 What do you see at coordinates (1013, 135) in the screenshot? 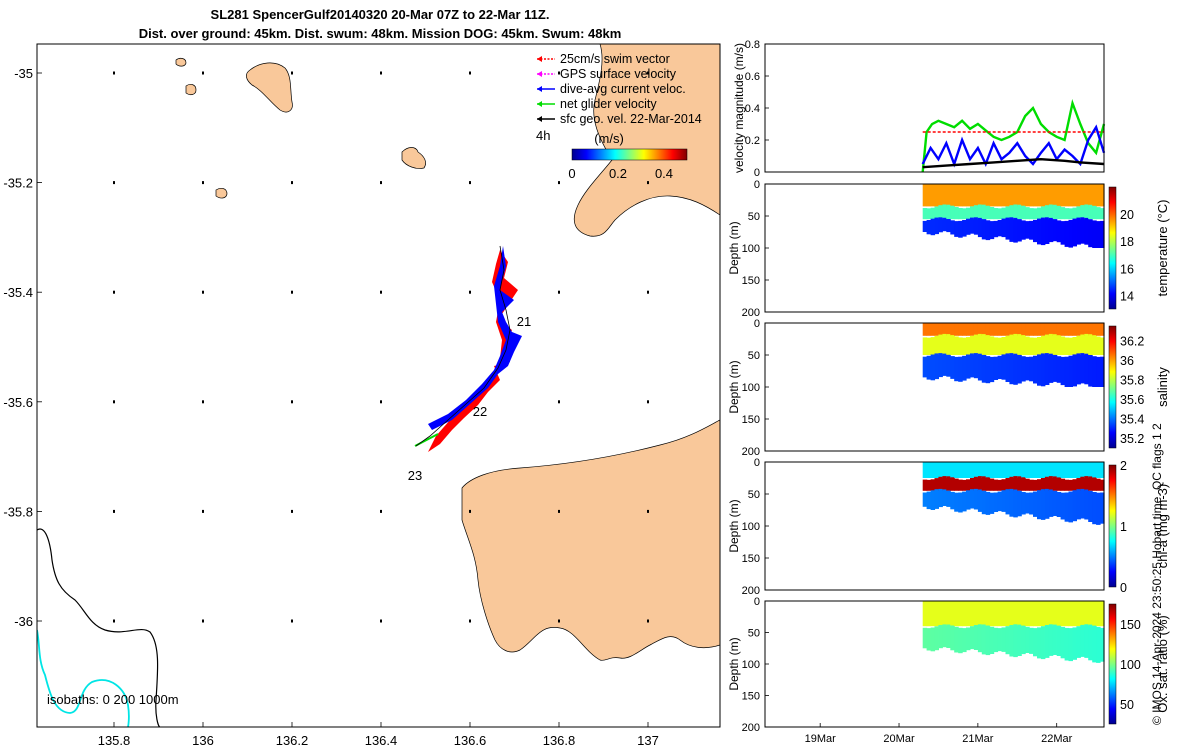
I see `velocity-series-line` at bounding box center [1013, 135].